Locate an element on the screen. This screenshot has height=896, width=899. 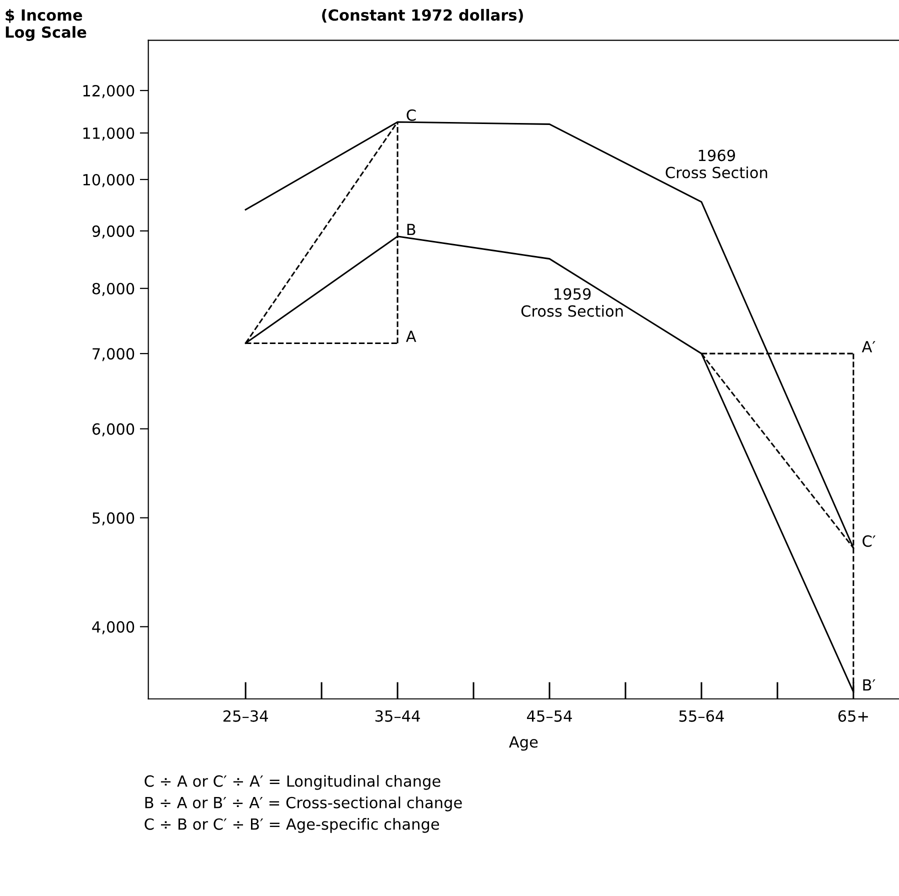
annotation: C′ is located at coordinates (869, 541).